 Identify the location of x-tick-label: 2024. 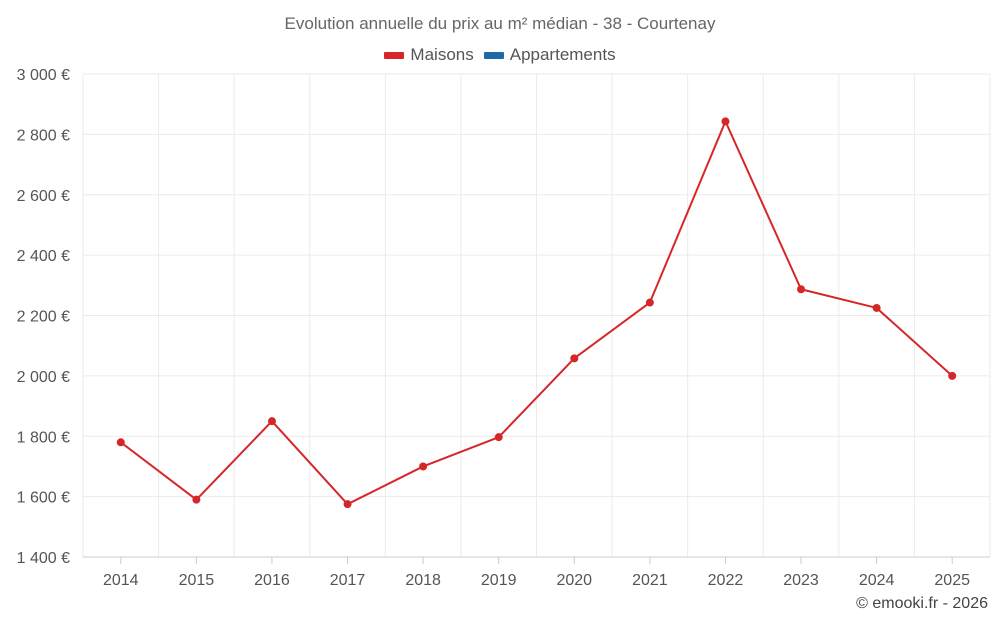
(877, 580).